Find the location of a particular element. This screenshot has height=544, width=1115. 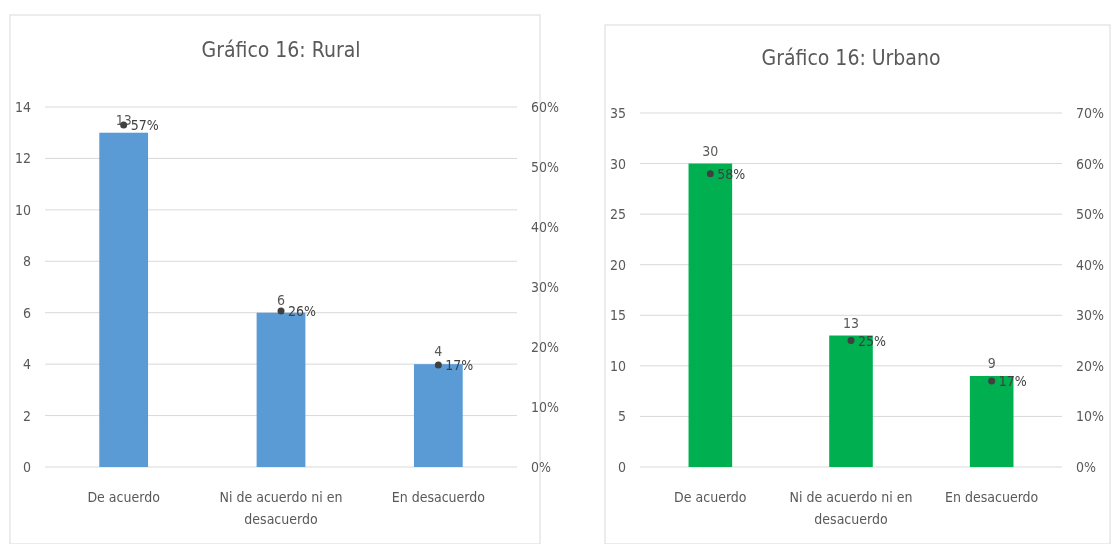

y-tick-label: 14 is located at coordinates (22, 107).